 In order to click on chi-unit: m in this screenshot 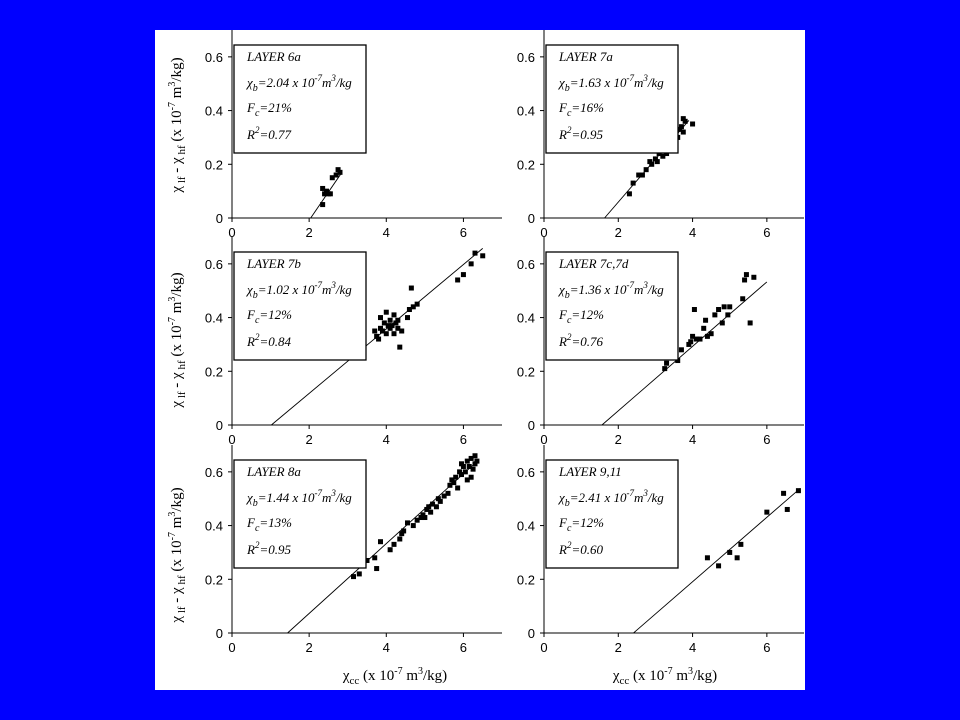, I will do `click(326, 82)`.